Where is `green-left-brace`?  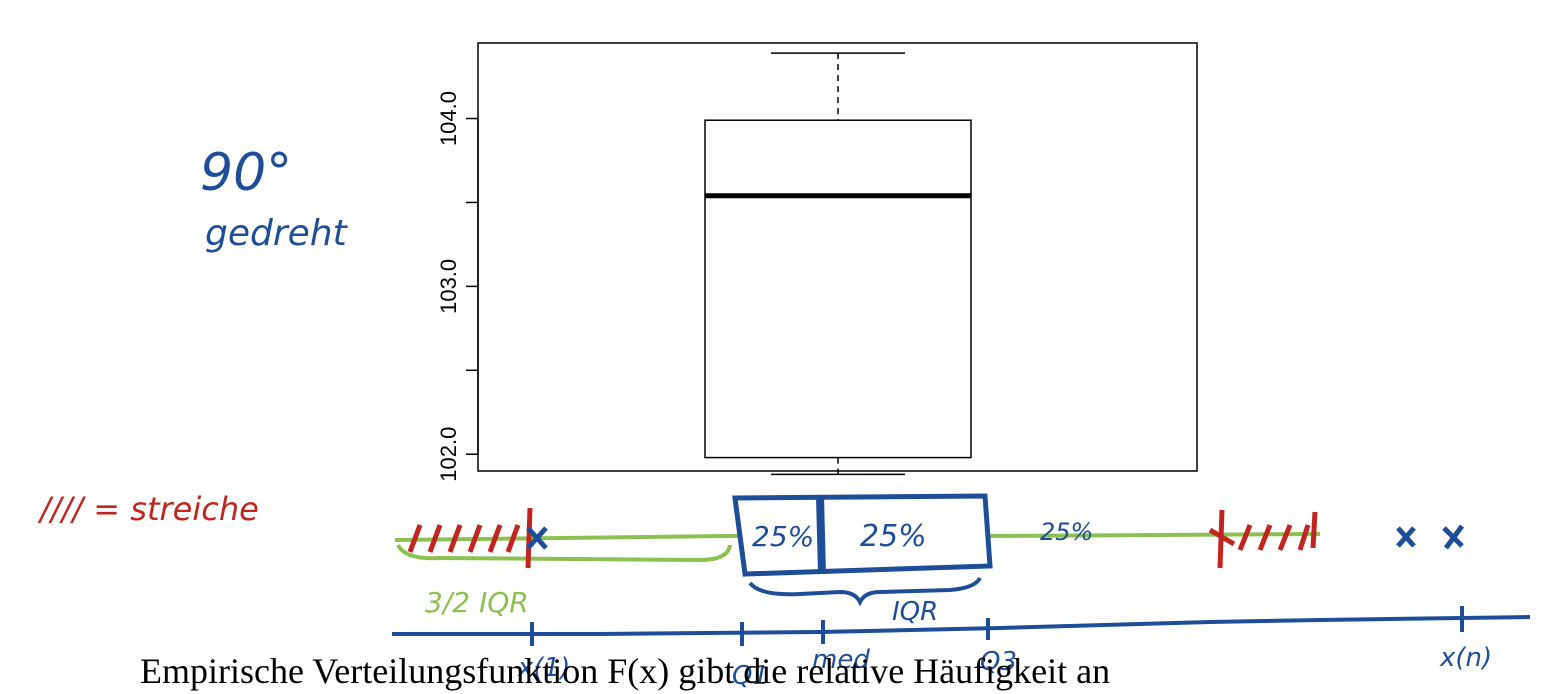 green-left-brace is located at coordinates (564, 553).